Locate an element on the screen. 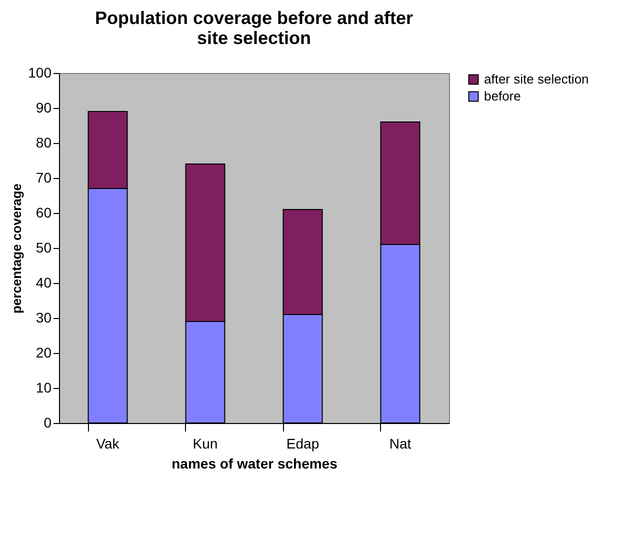 This screenshot has height=545, width=617. x-axis-title: names of water schemes is located at coordinates (255, 464).